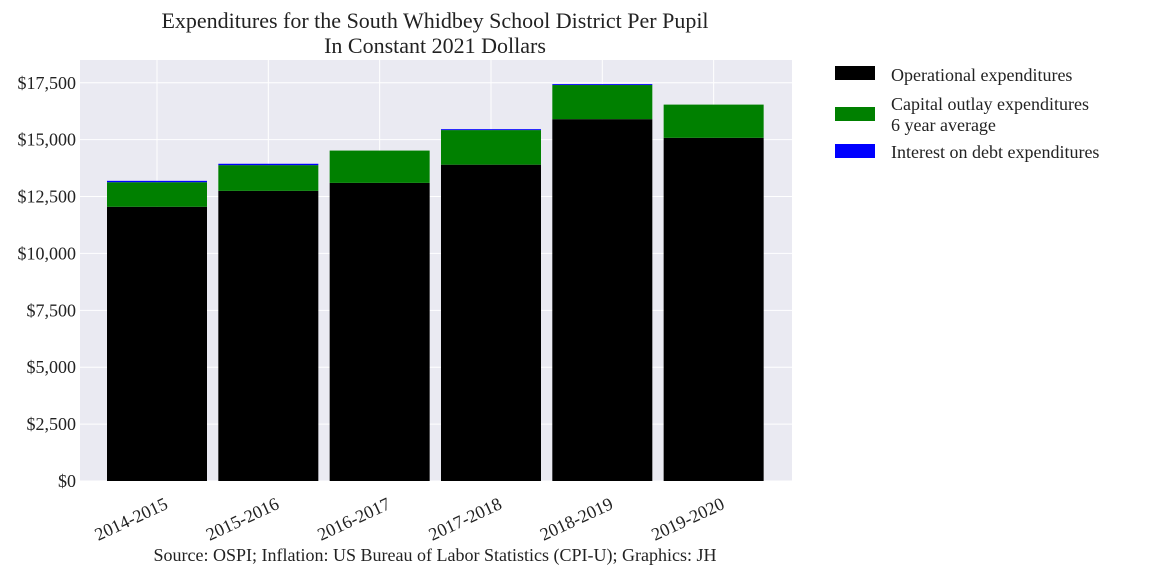 The height and width of the screenshot is (576, 1152). Describe the element at coordinates (353, 518) in the screenshot. I see `x-tick-label: 2016-2017` at that location.